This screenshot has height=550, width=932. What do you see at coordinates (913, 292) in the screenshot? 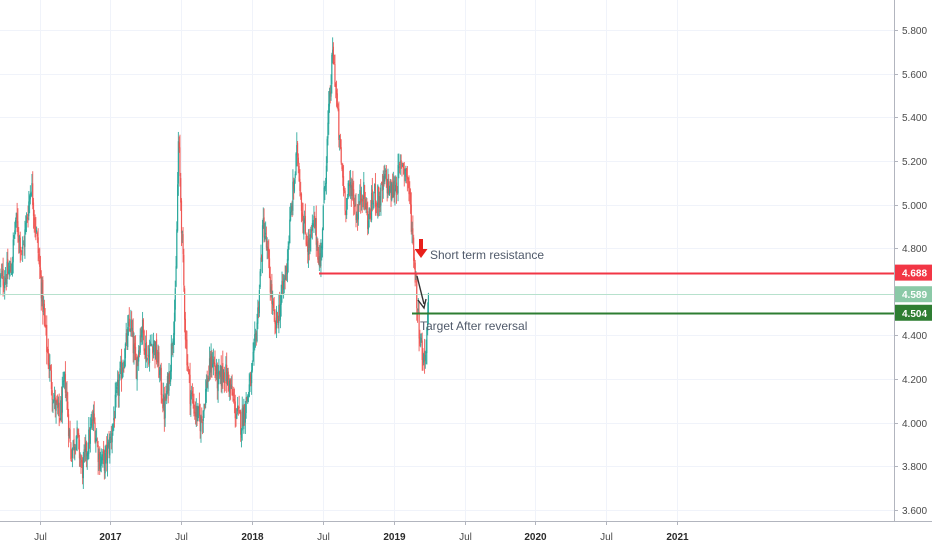
I see `price-tags: 4.688 4.589 4.504` at bounding box center [913, 292].